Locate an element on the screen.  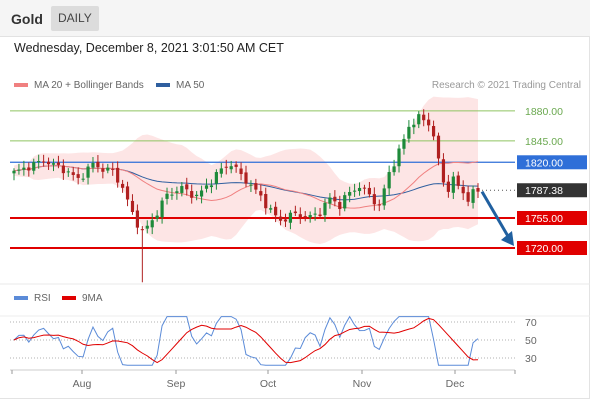
x-tick-label-Sep: Sep is located at coordinates (176, 384).